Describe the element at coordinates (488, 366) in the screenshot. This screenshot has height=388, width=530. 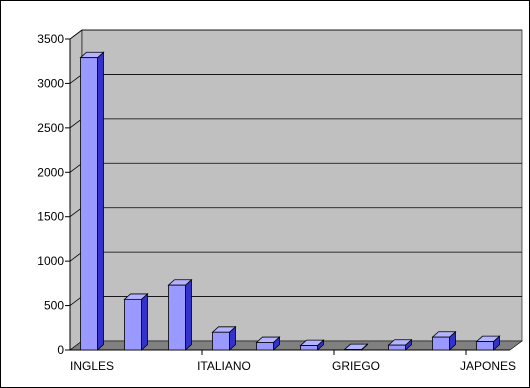
I see `x-tick-label: JAPONES` at that location.